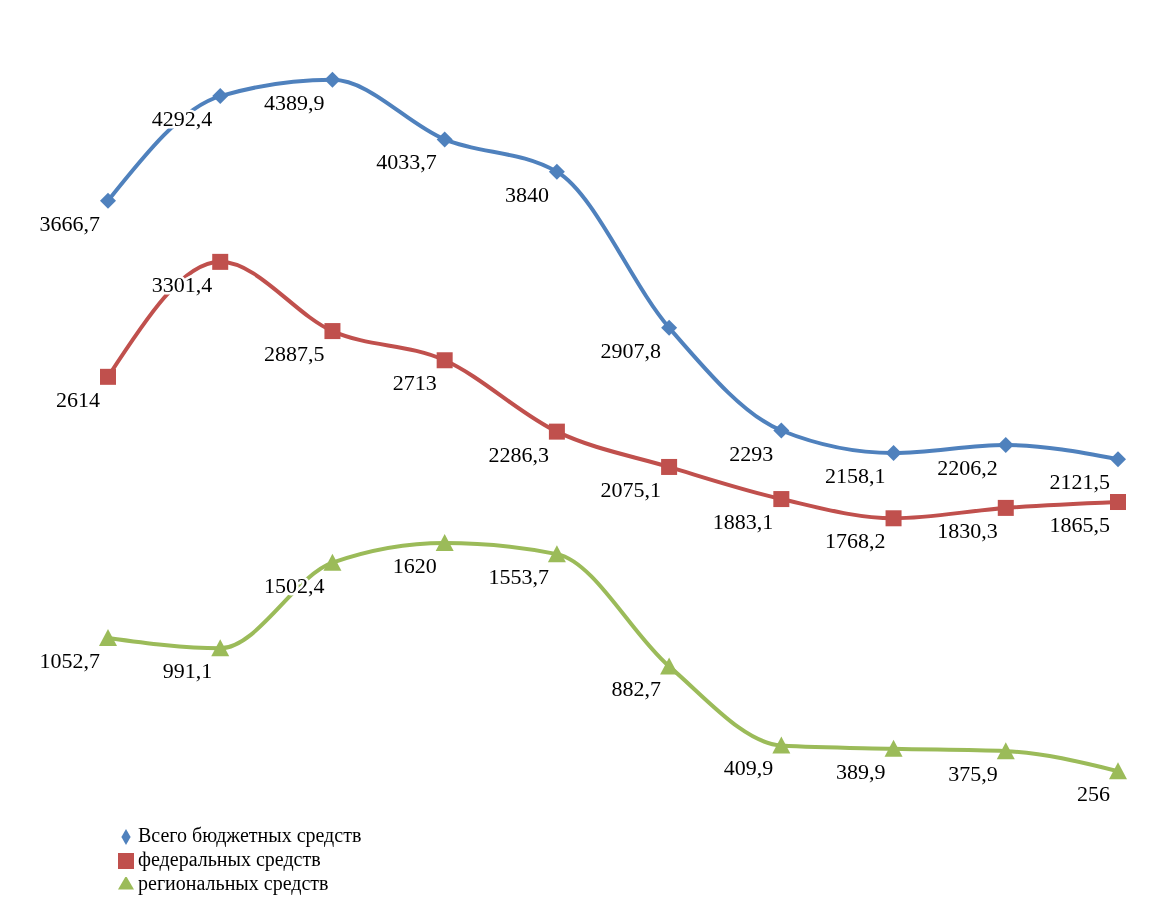 The height and width of the screenshot is (903, 1166). I want to click on data-label: 1620, so click(414, 566).